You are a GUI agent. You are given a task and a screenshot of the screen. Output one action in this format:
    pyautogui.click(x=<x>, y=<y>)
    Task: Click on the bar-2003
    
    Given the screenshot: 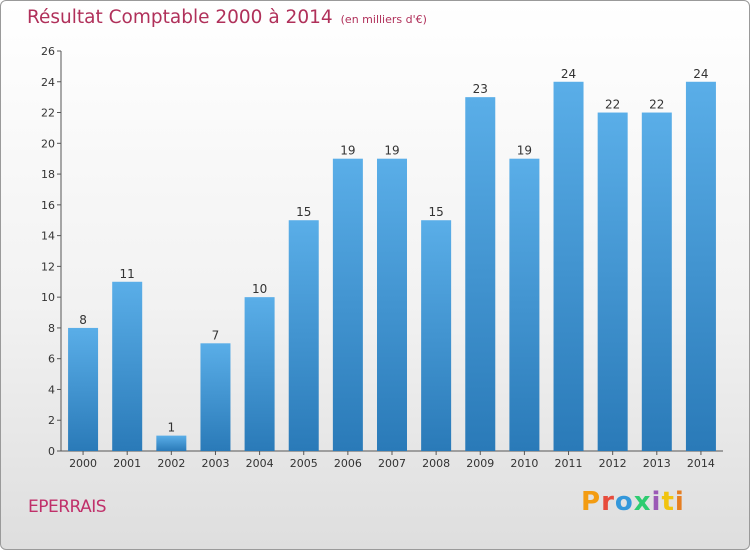 What is the action you would take?
    pyautogui.click(x=215, y=397)
    